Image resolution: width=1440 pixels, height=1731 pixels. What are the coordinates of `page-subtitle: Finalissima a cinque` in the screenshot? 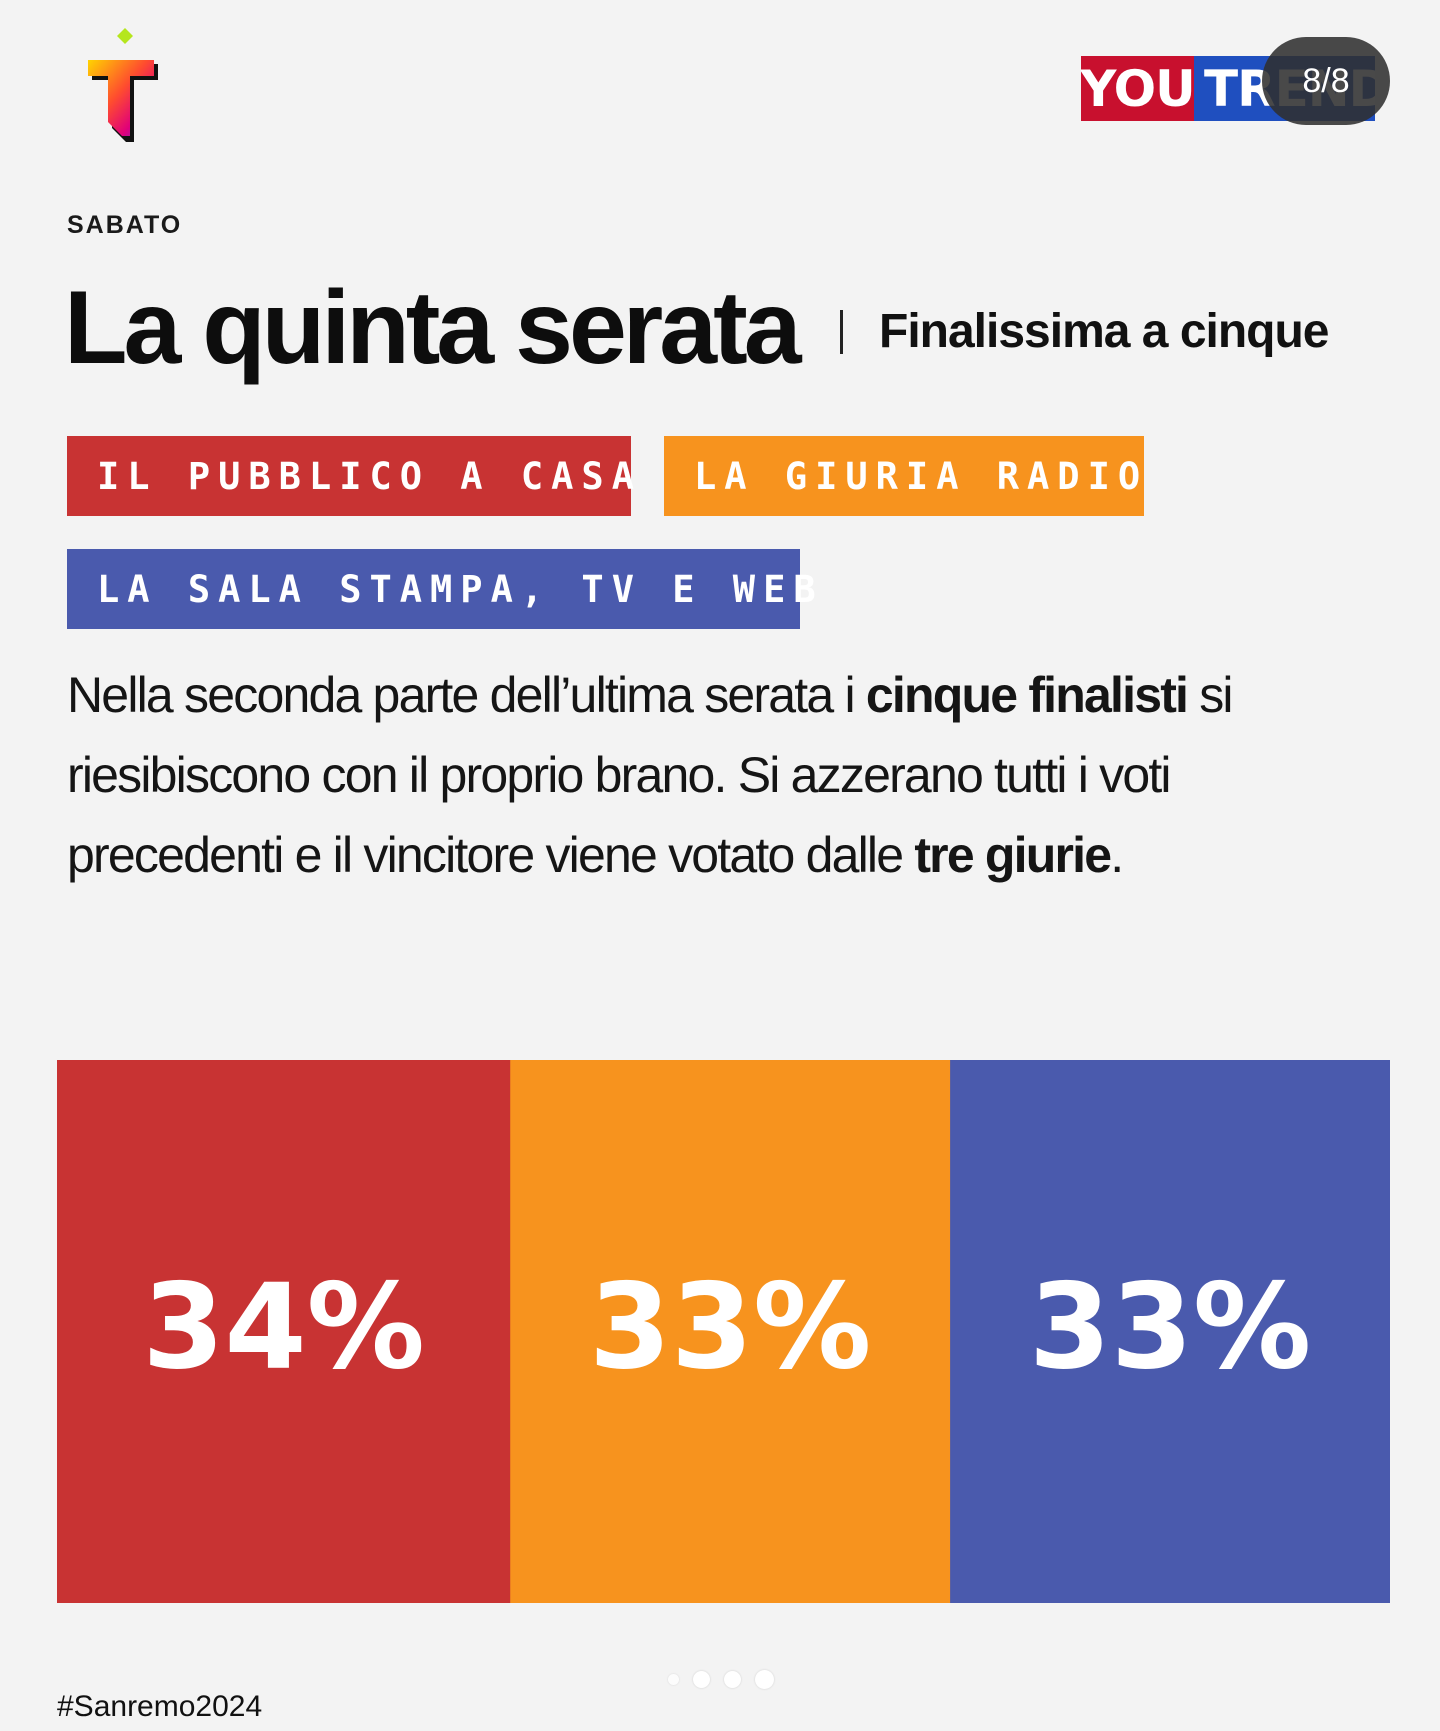 It's located at (1104, 331).